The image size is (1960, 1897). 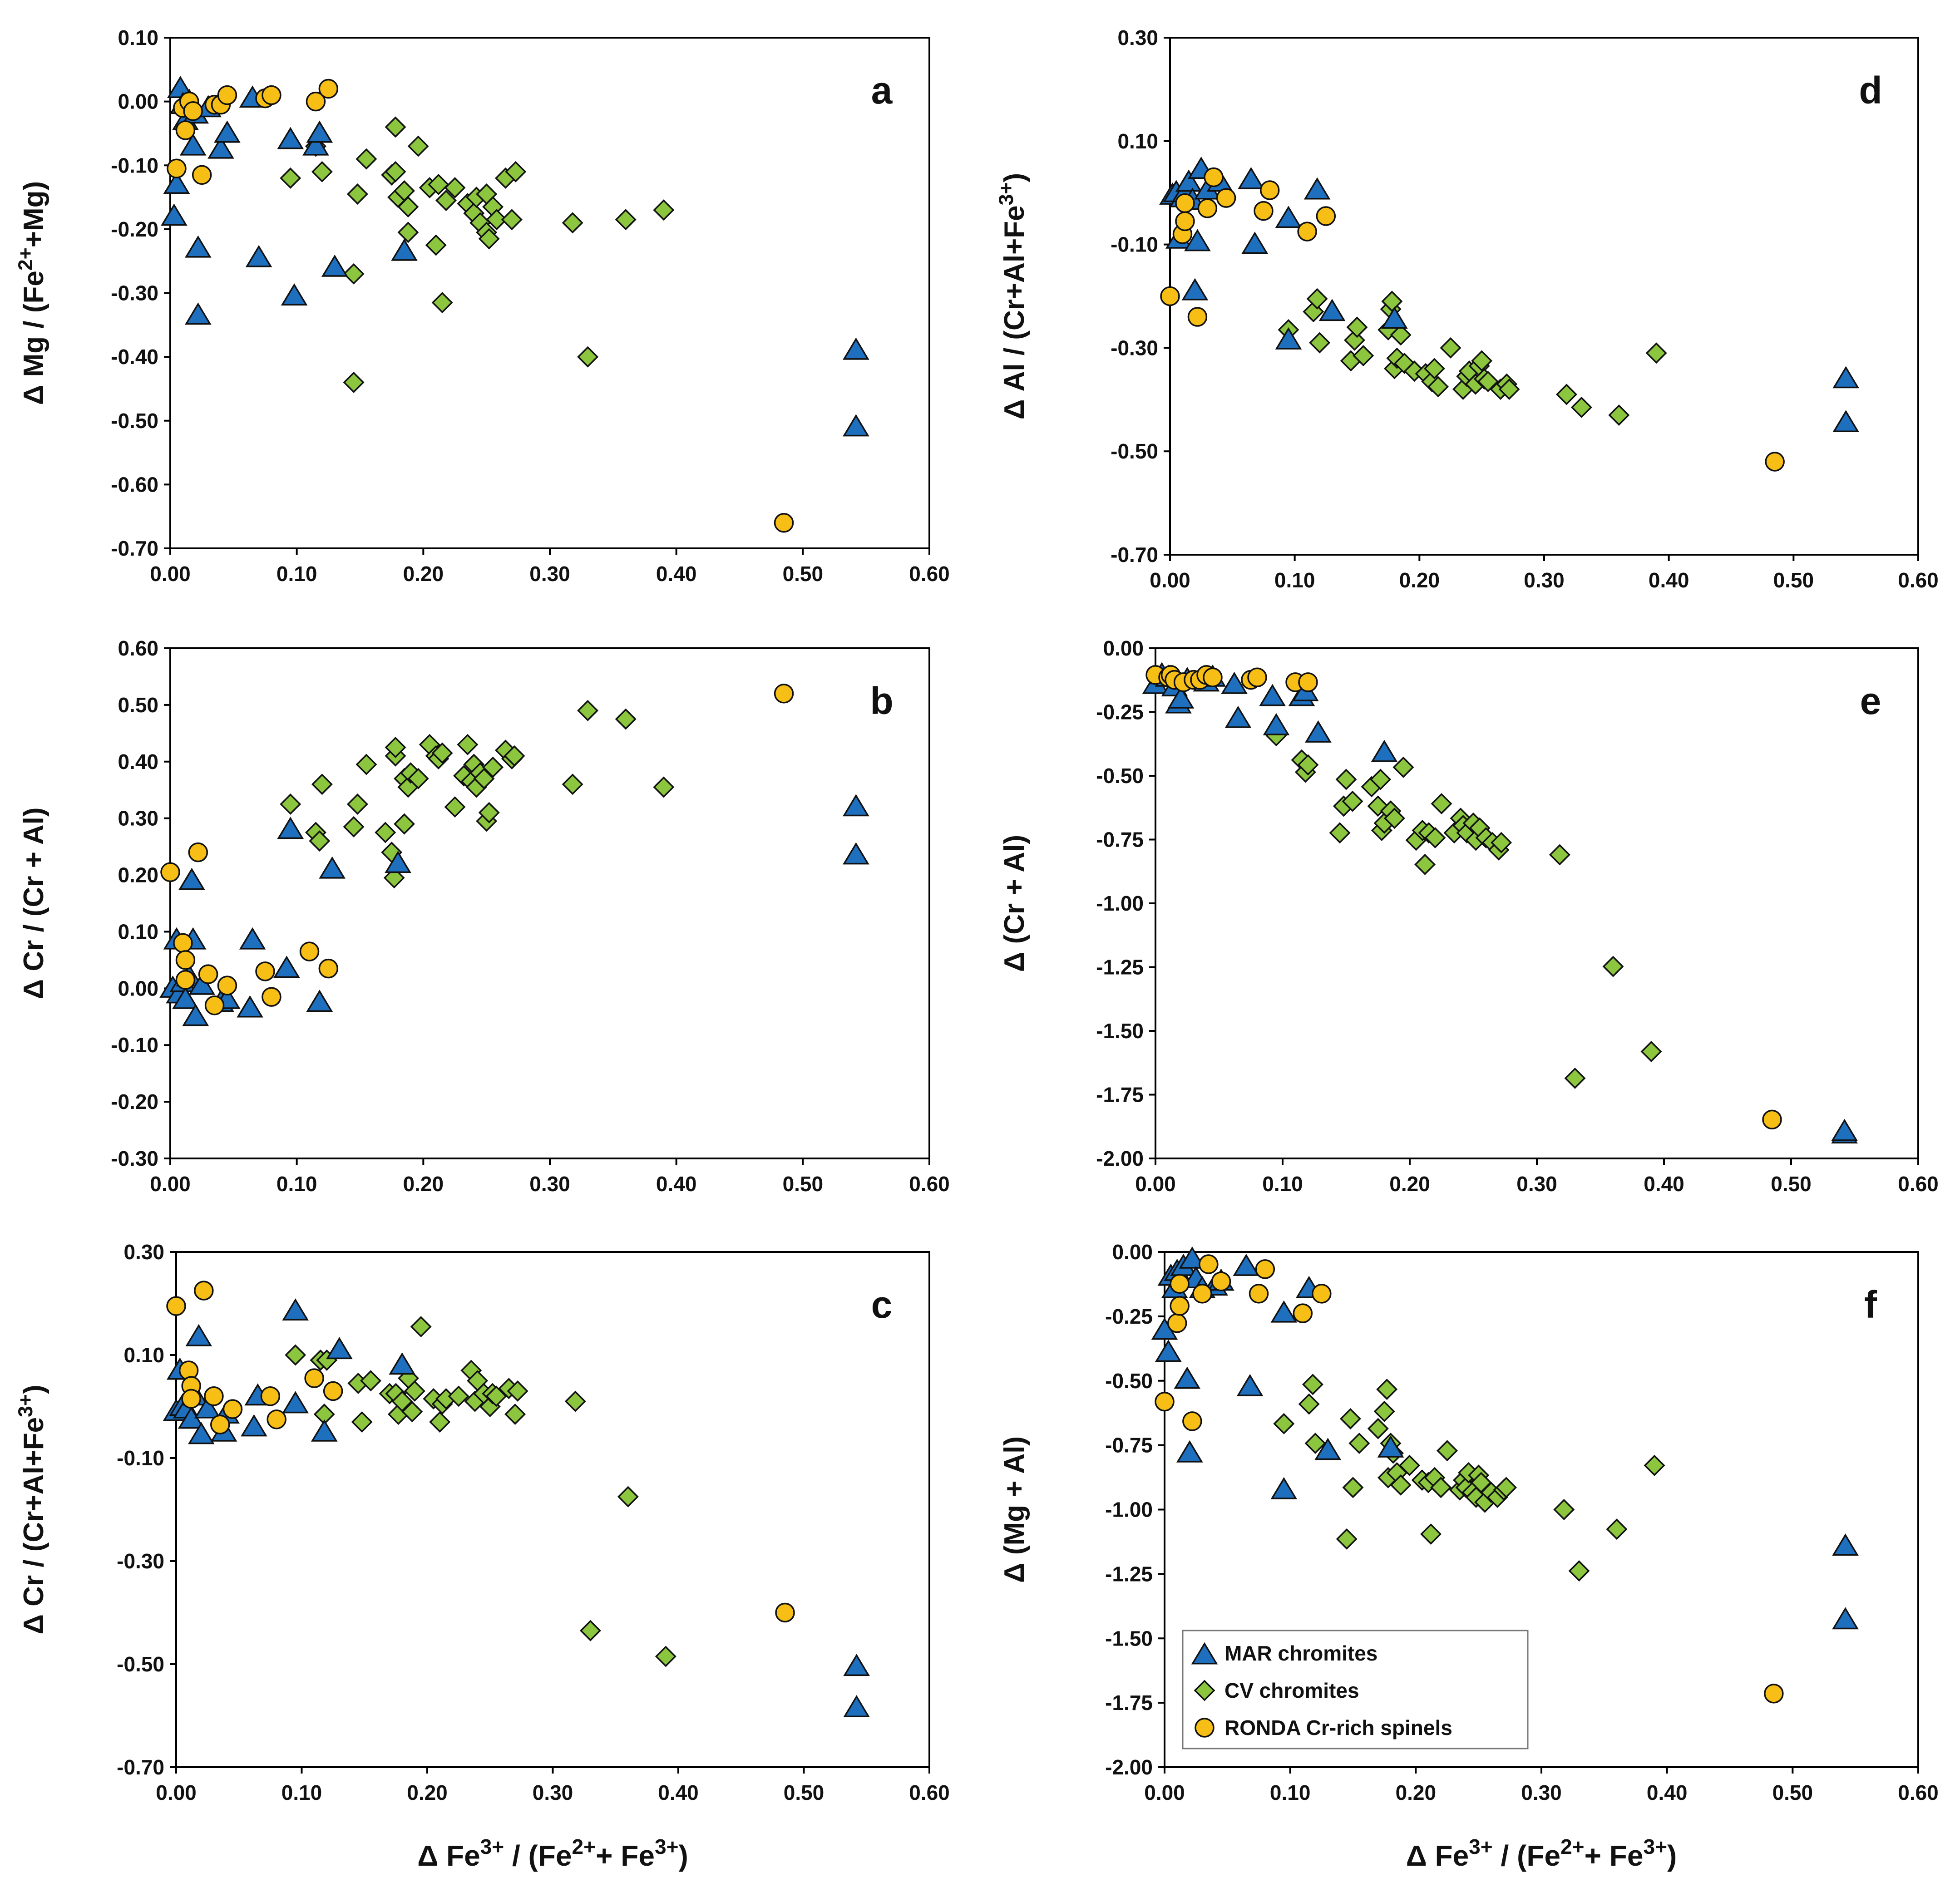 I want to click on x-axis-label: Δ Fe3+ / (Fe2++ Fe3+), so click(x=552, y=1853).